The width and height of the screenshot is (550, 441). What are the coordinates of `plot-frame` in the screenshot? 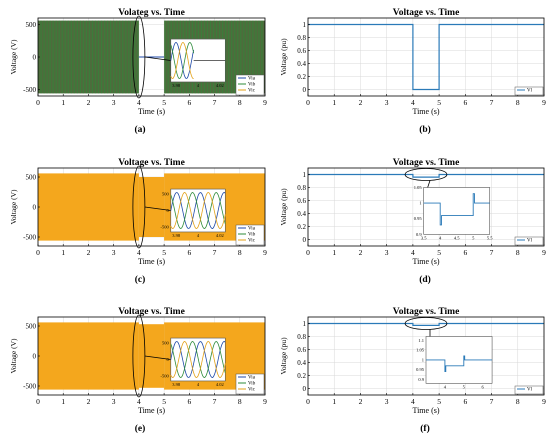 It's located at (426, 57).